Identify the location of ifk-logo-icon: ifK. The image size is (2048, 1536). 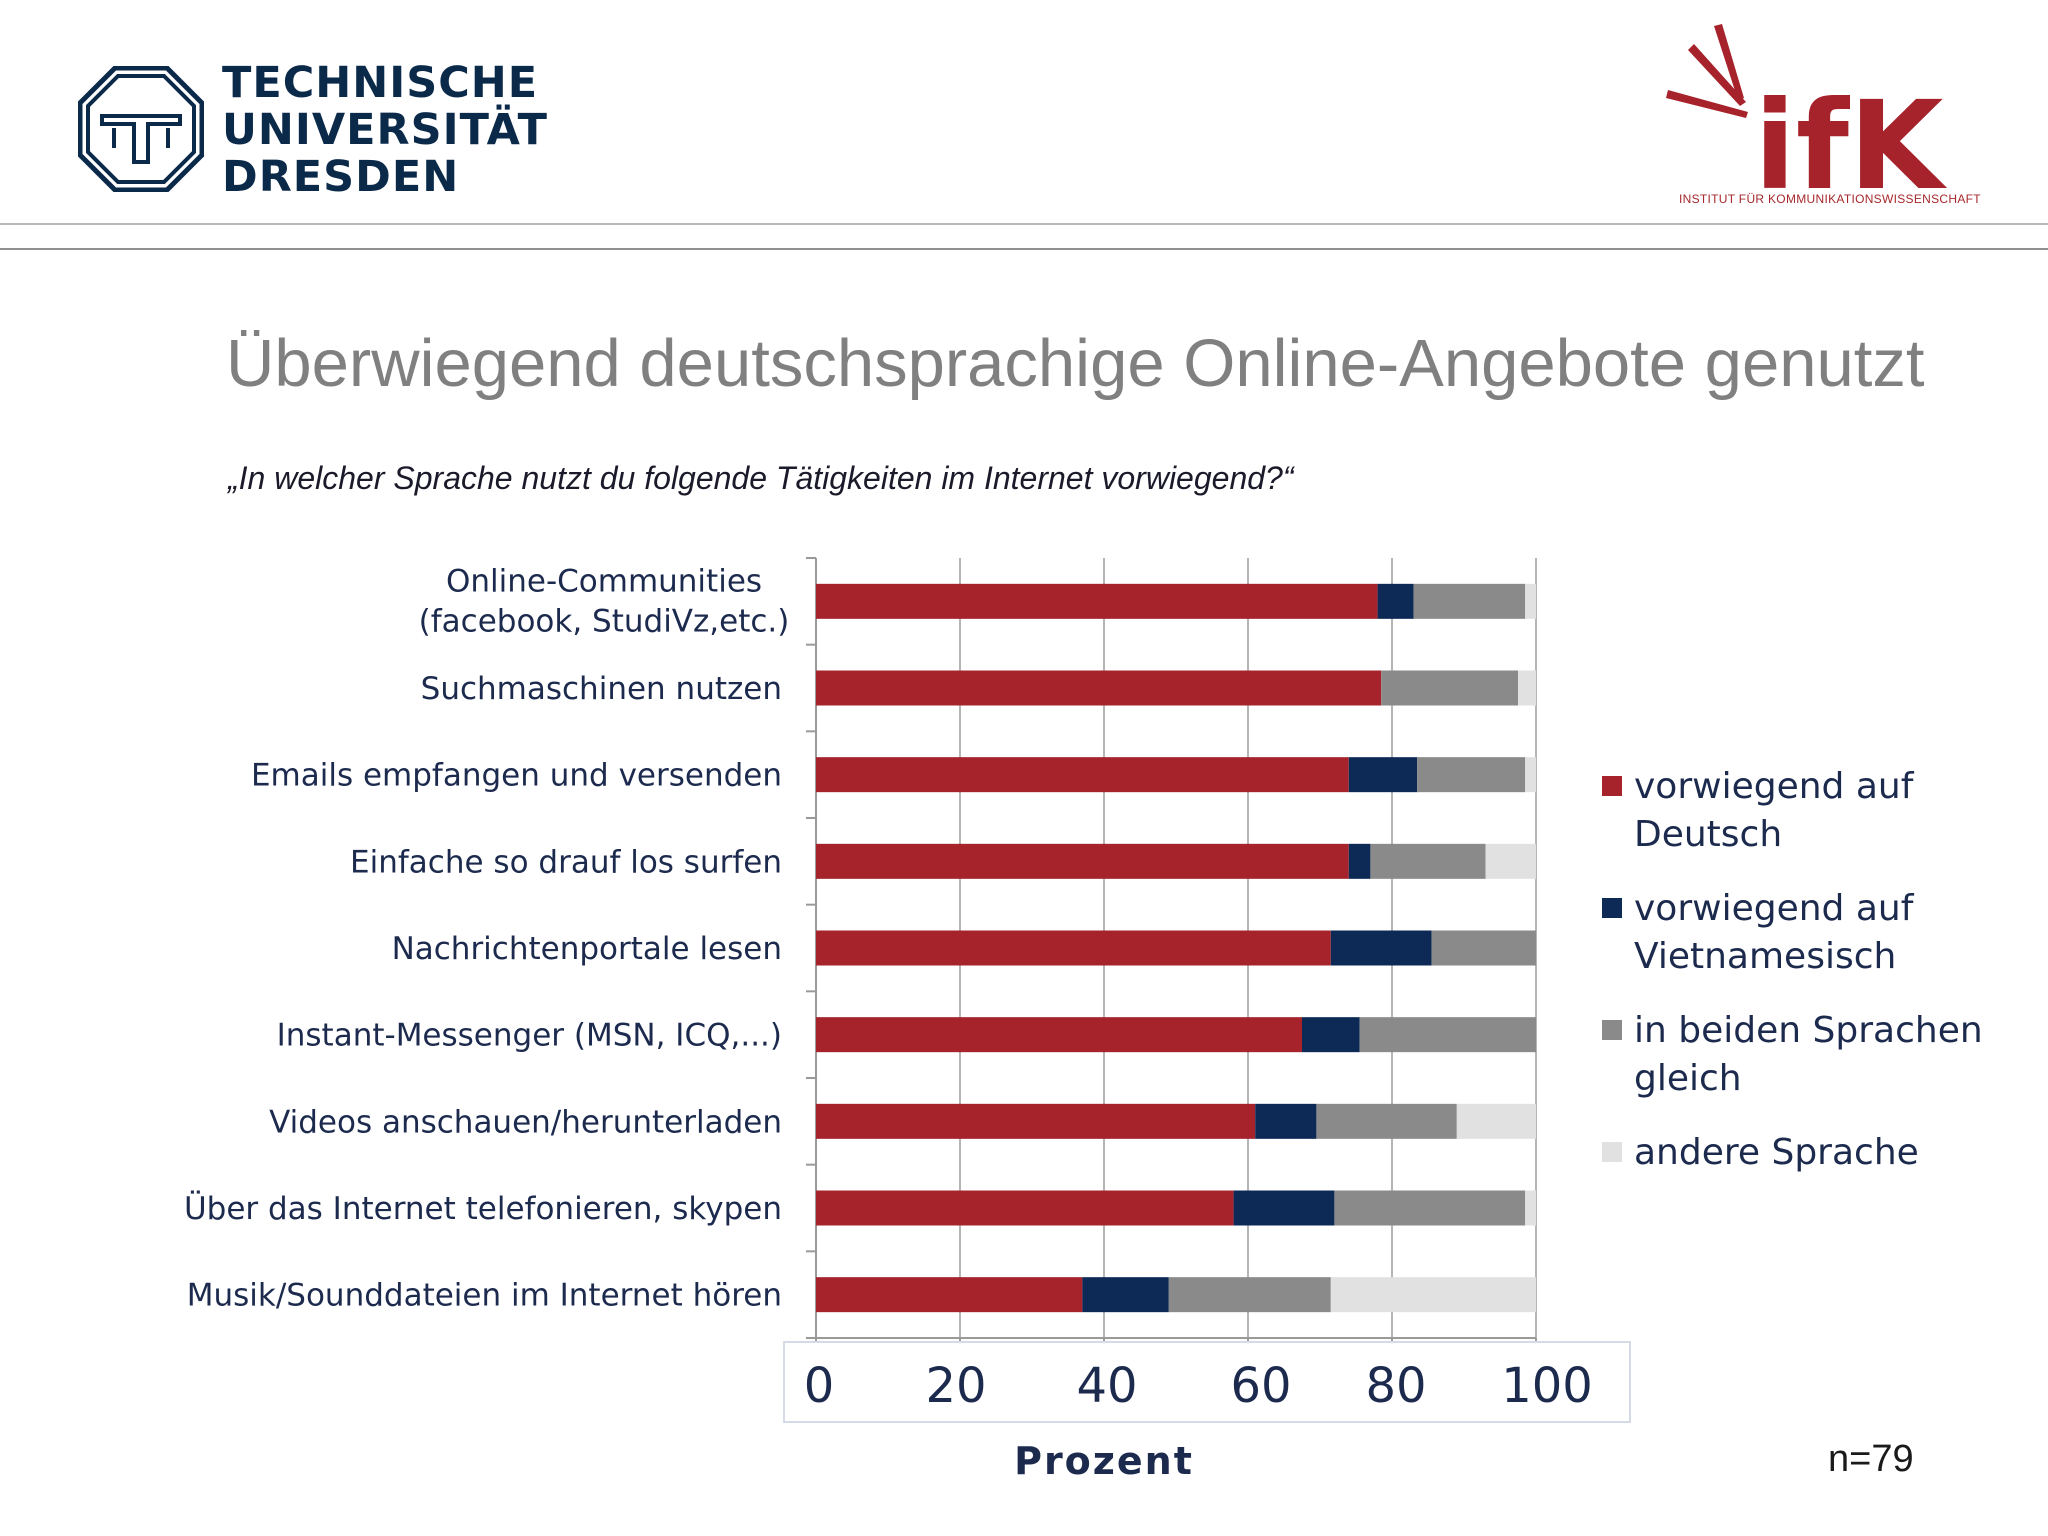
(1807, 108).